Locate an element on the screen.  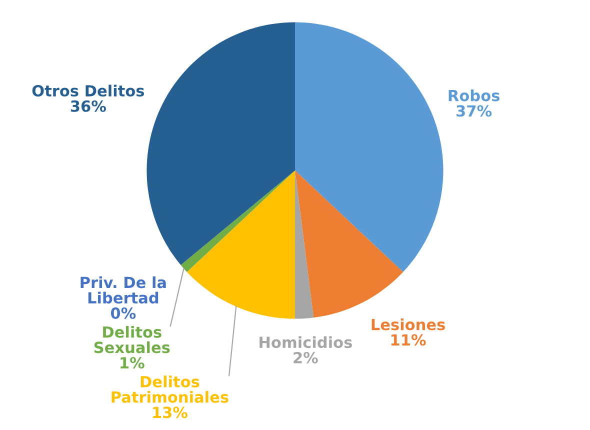
slice-label: Lesiones is located at coordinates (408, 324).